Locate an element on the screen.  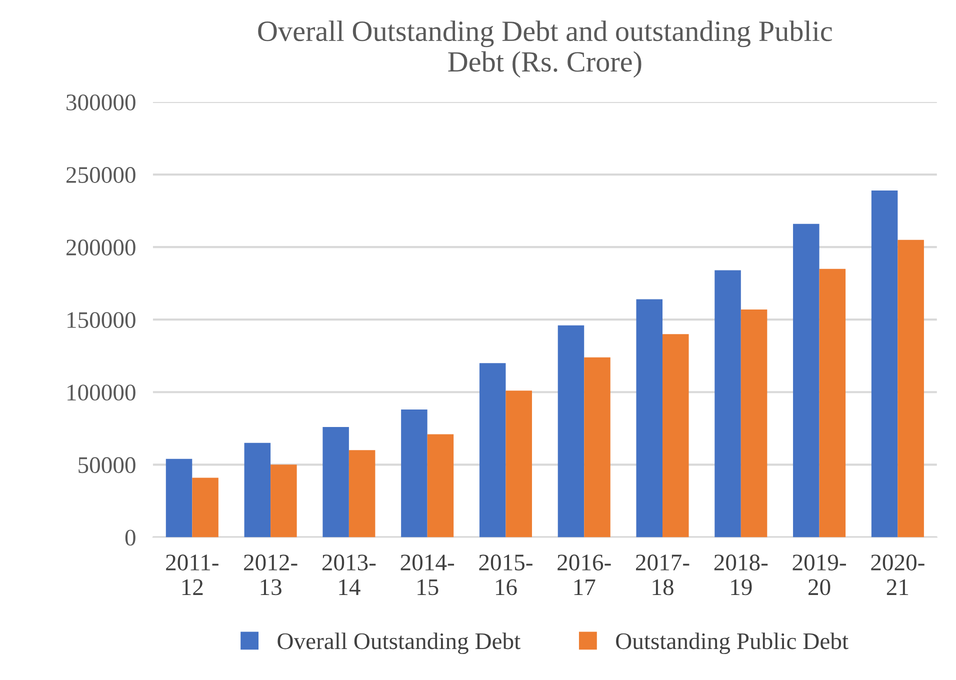
x-tick-label: 2016- 17 is located at coordinates (584, 574).